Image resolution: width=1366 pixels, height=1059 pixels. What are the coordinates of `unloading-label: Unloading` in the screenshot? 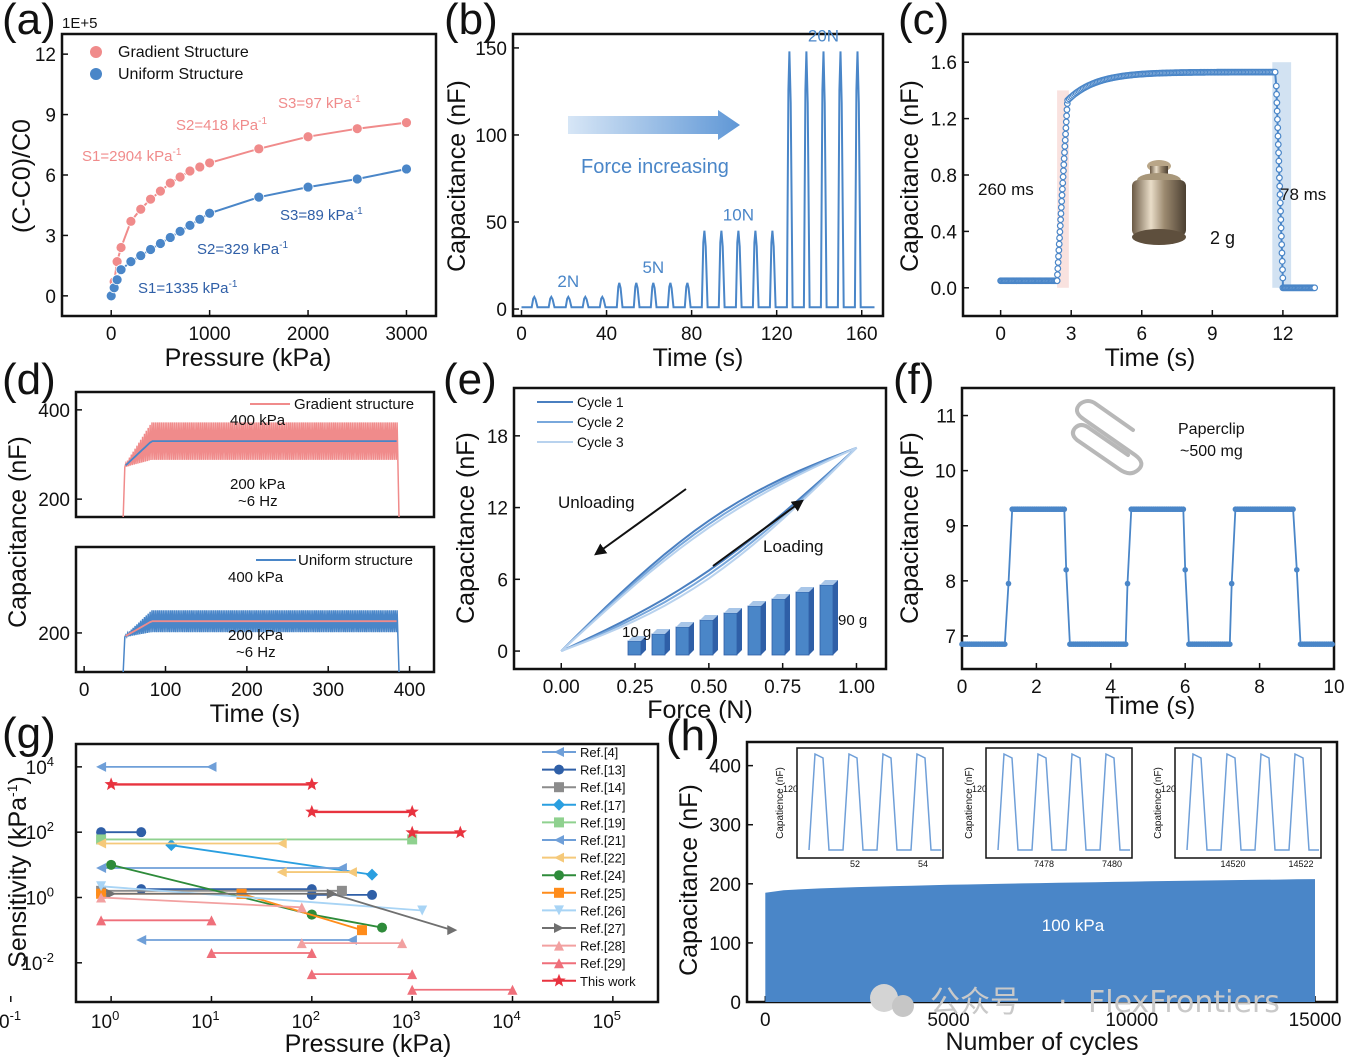 It's located at (596, 502).